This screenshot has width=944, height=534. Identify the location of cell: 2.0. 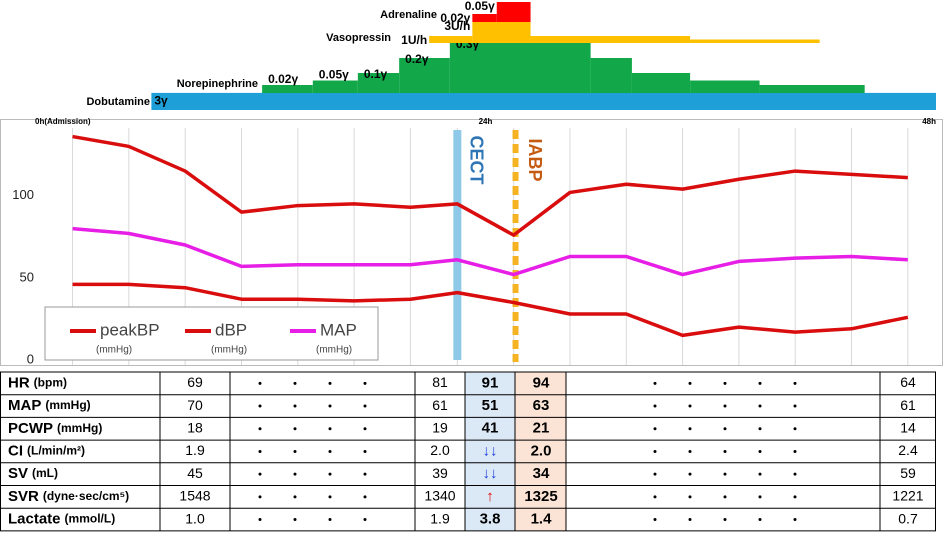
(440, 450).